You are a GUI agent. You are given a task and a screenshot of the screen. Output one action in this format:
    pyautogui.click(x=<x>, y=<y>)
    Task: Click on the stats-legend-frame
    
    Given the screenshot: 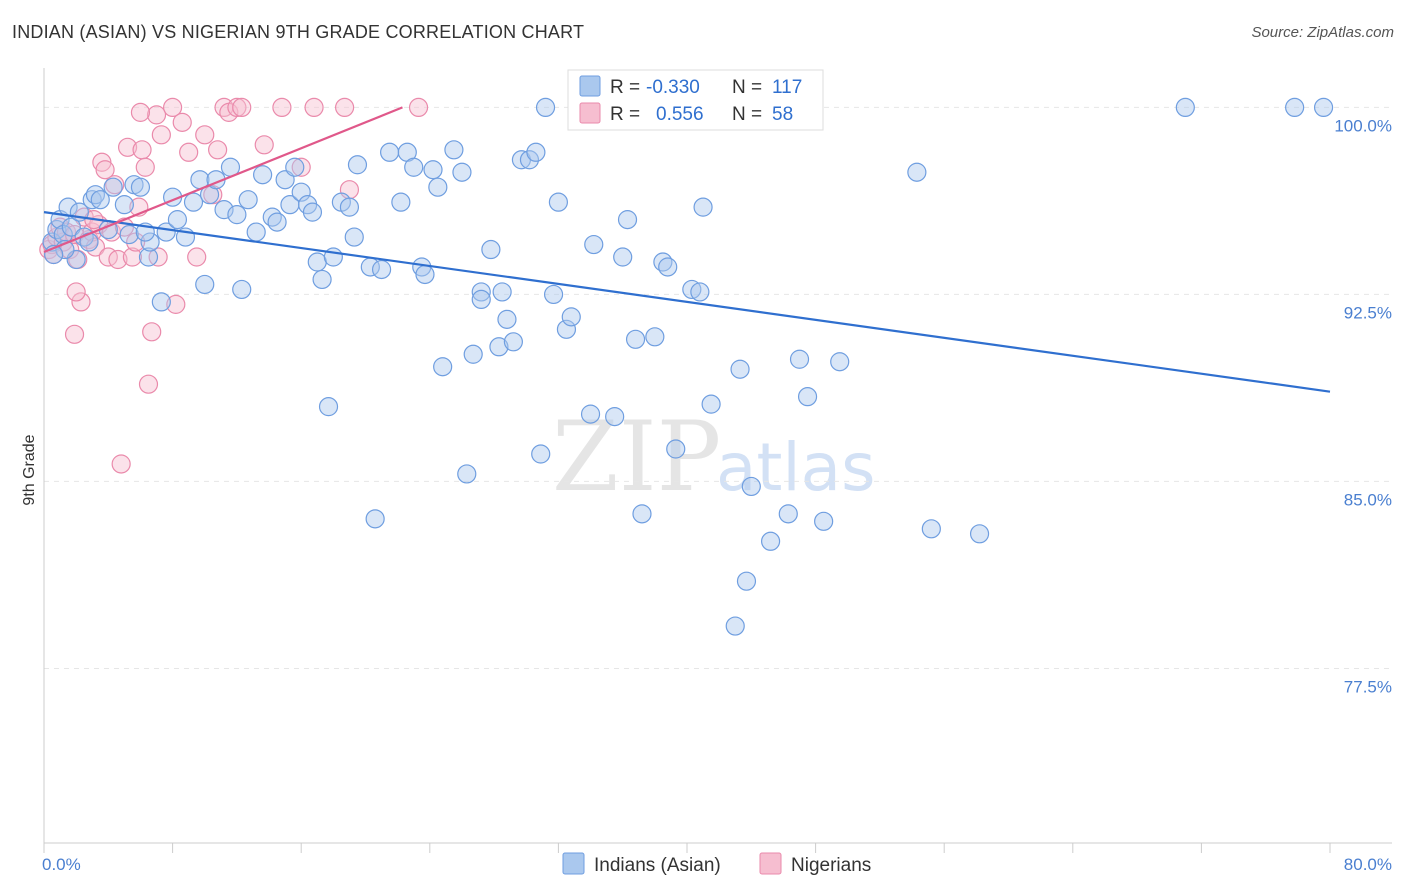 What is the action you would take?
    pyautogui.click(x=695, y=100)
    